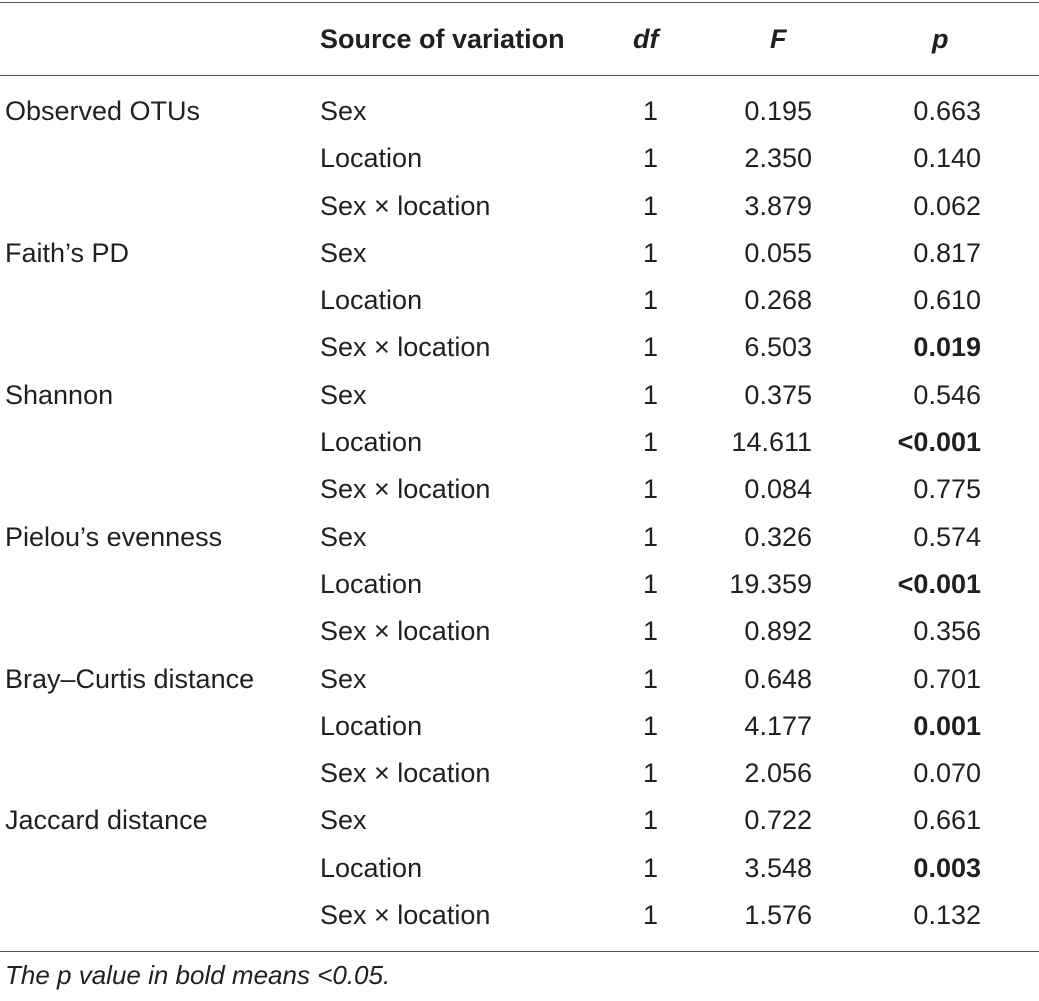 The height and width of the screenshot is (1001, 1039). Describe the element at coordinates (947, 536) in the screenshot. I see `cell-p-value: 0.574` at that location.